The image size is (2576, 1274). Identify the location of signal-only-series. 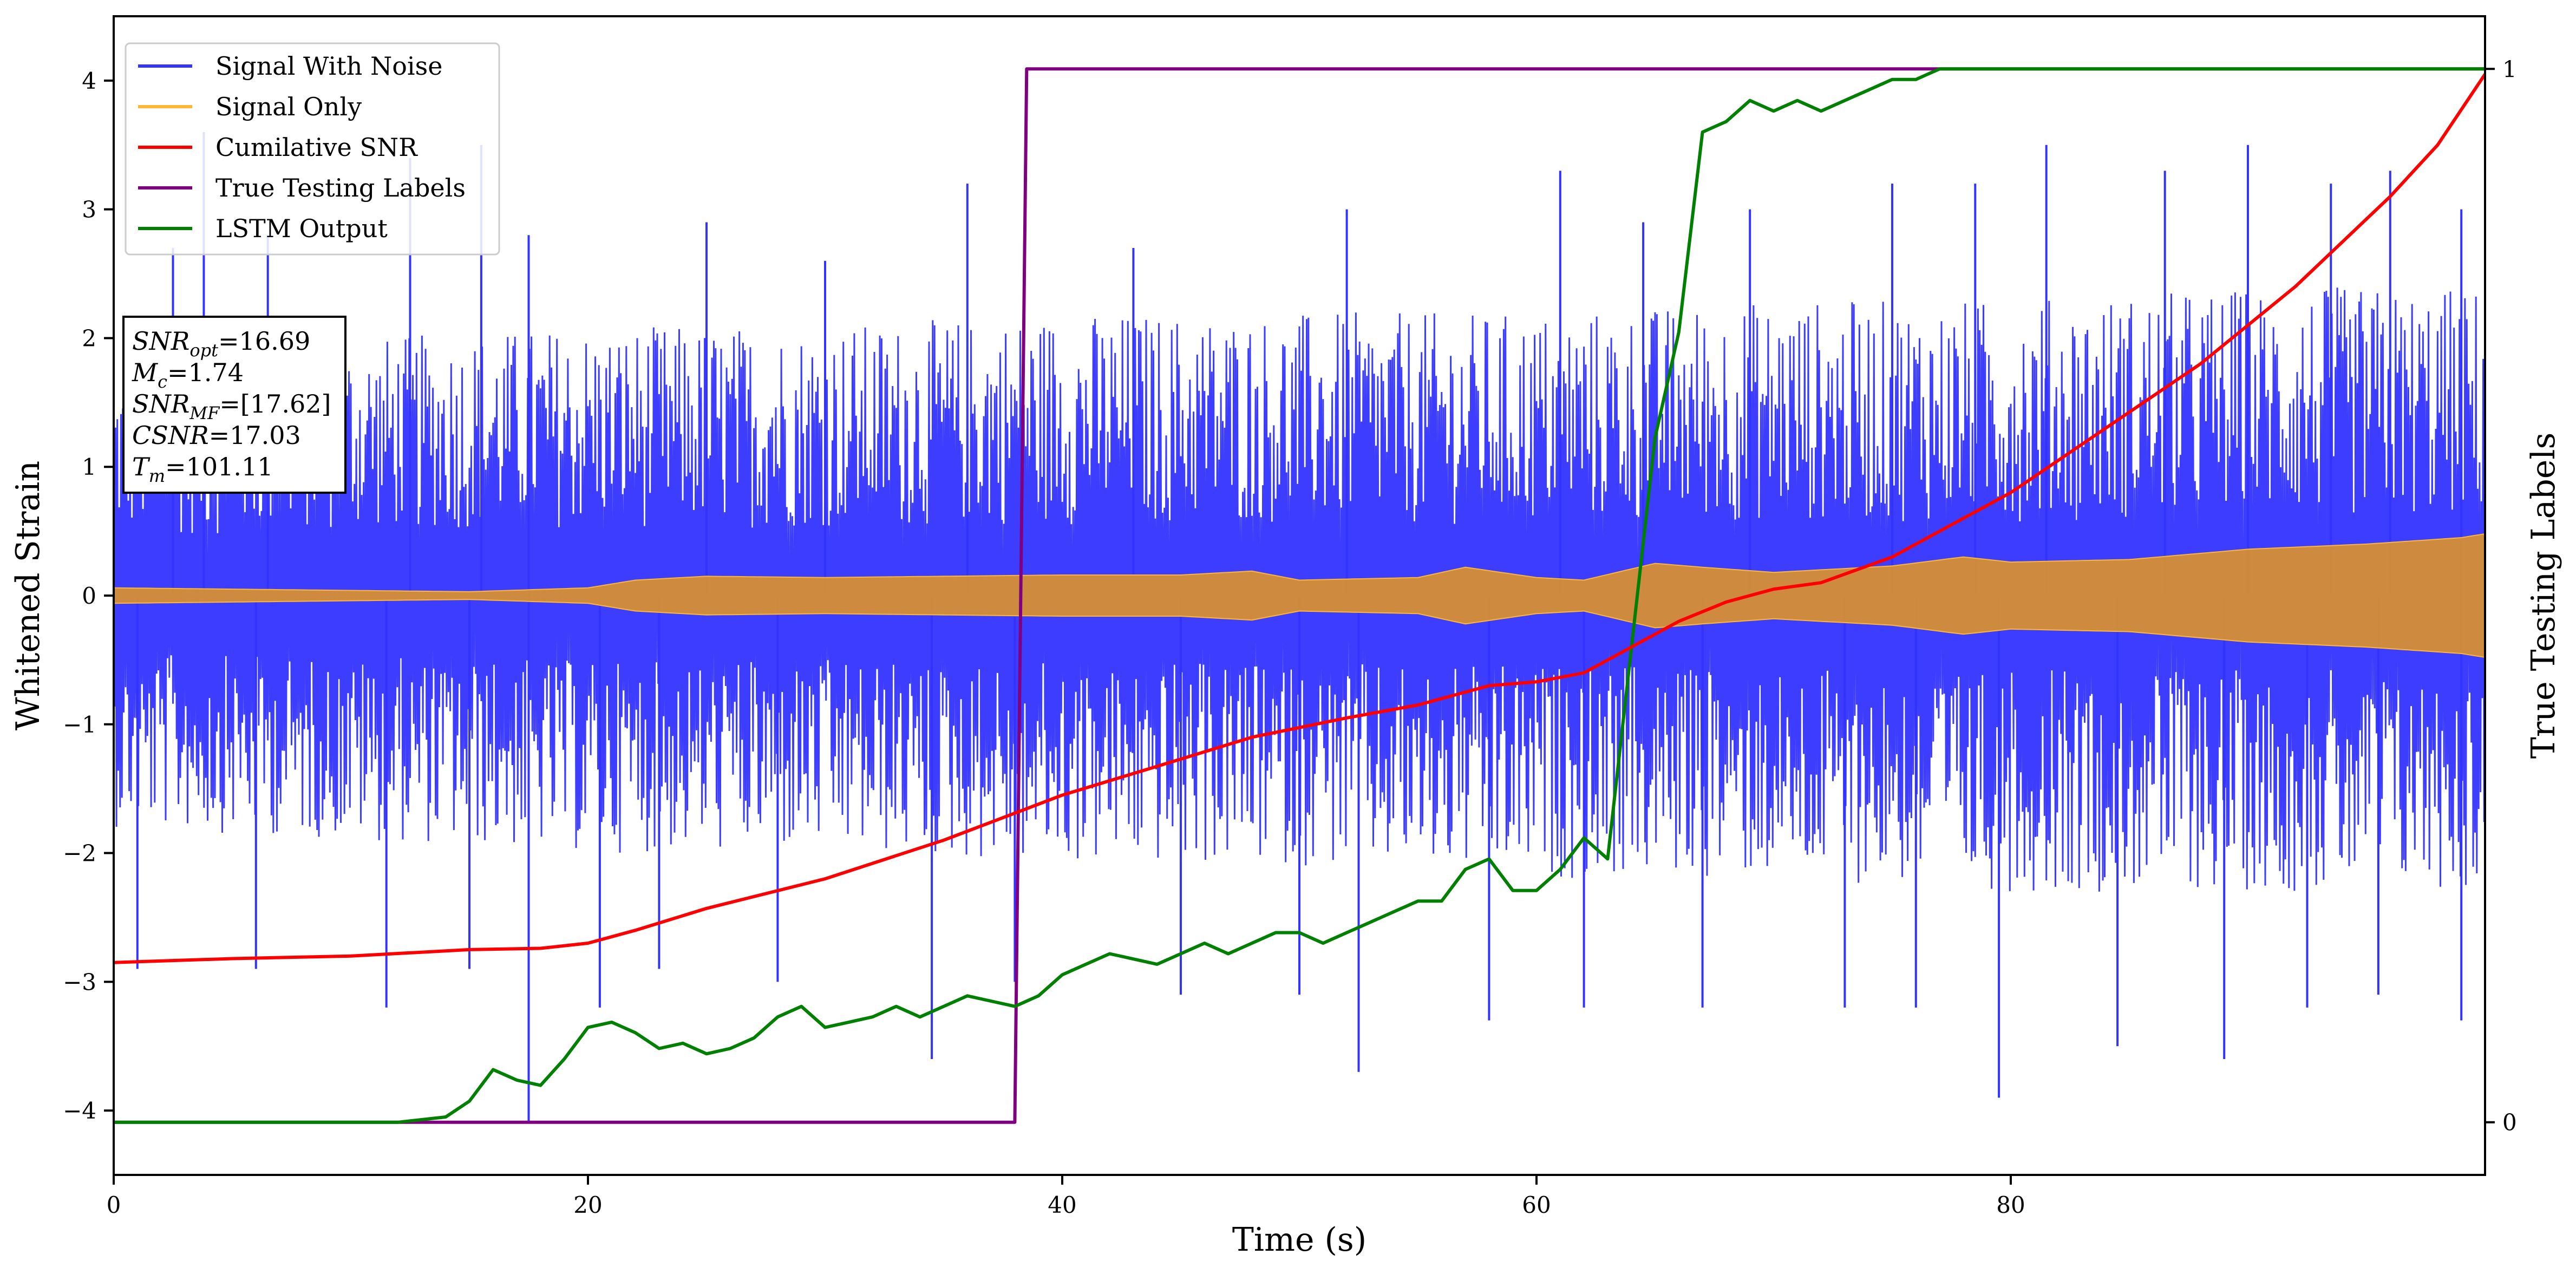
(1300, 595).